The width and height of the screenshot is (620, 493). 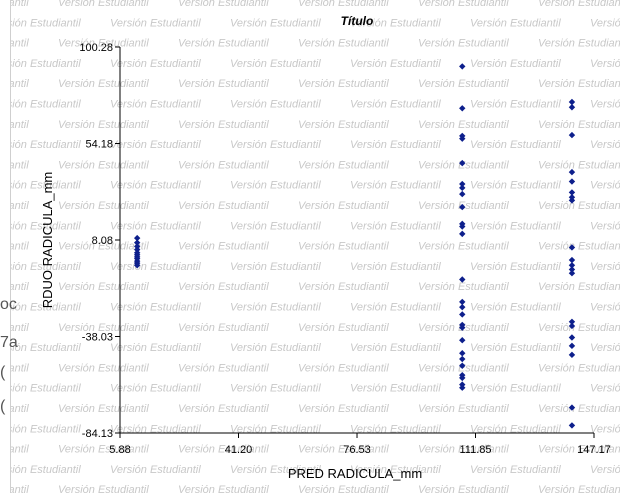 What do you see at coordinates (97, 434) in the screenshot?
I see `y-tick-label: -84.13` at bounding box center [97, 434].